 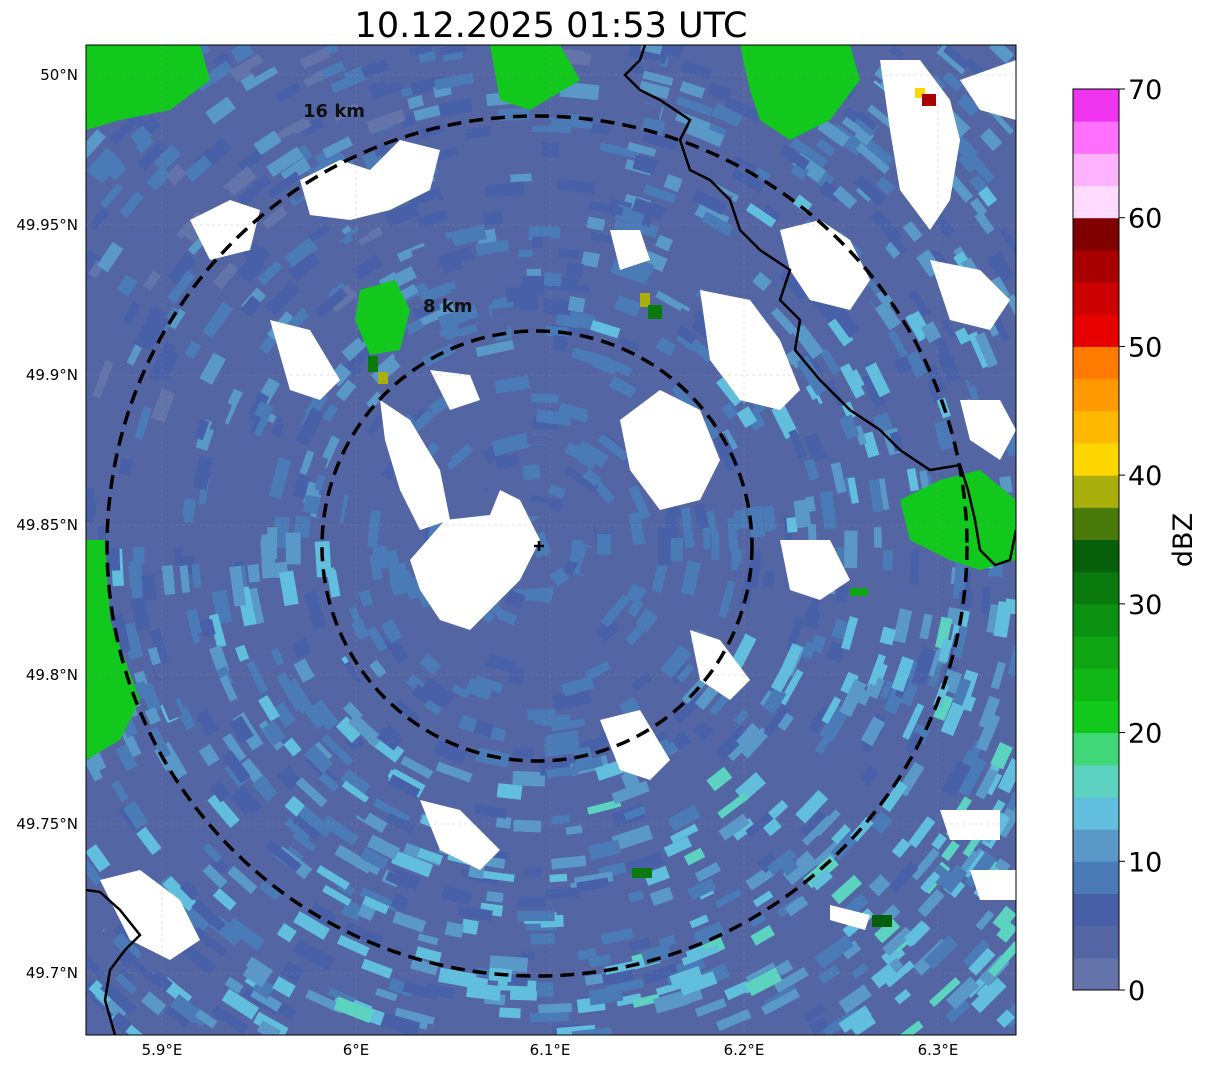 I want to click on colorbar: 0 10 20 30 40 50 60 70 dBZ, so click(x=1135, y=541).